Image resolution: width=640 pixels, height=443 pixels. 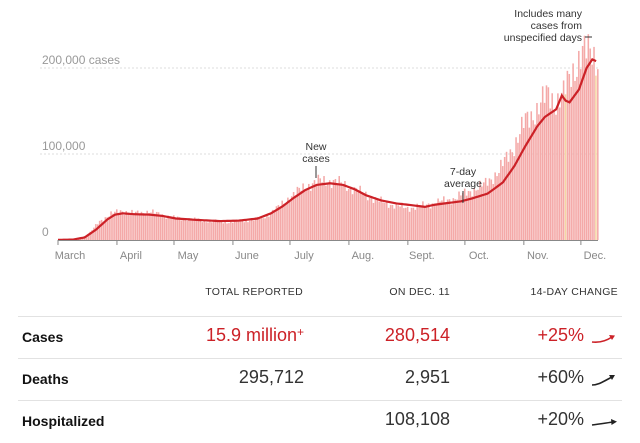 What do you see at coordinates (271, 377) in the screenshot?
I see `total-reported-value: 295,712` at bounding box center [271, 377].